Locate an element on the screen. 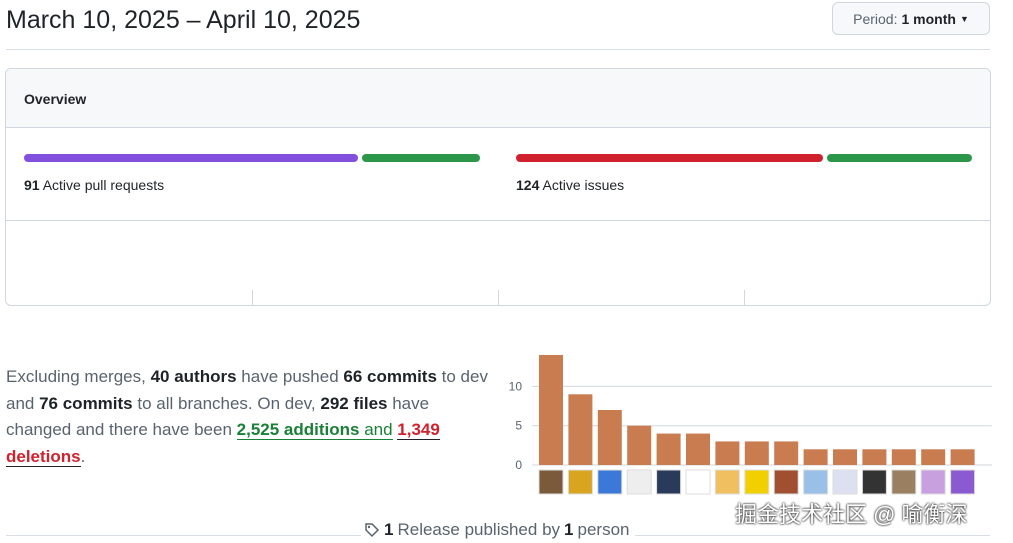 This screenshot has width=1013, height=543. summary-highlight: 292 files is located at coordinates (354, 403).